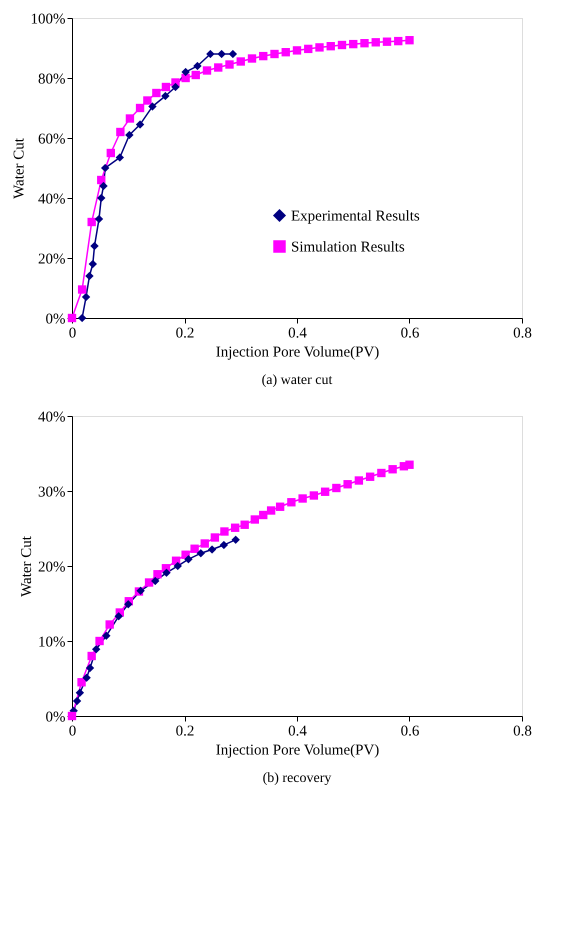  I want to click on x-tick-label: 0.6, so click(410, 732).